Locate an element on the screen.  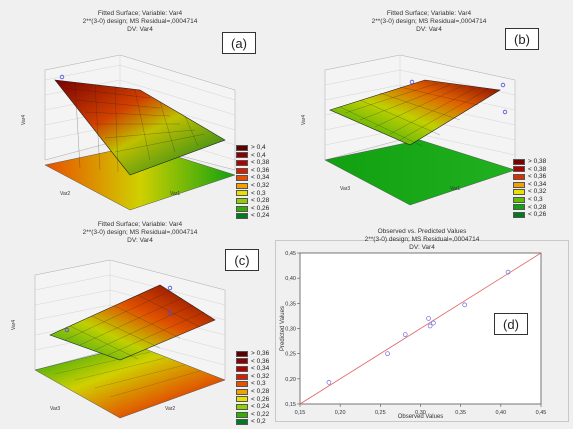
x-tick-label: 0,20 is located at coordinates (340, 413).